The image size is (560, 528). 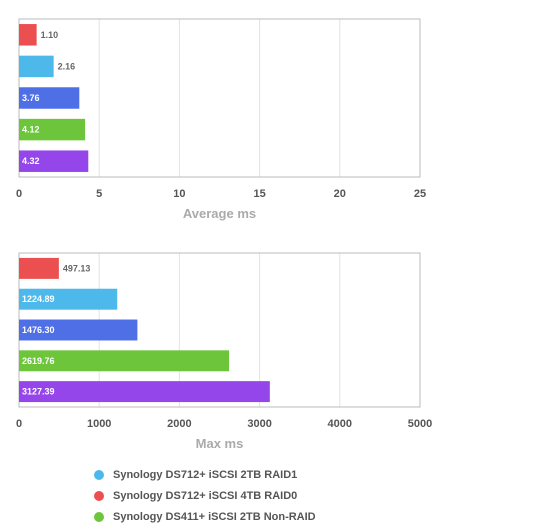 I want to click on x-tick-label: 4000, so click(x=340, y=424).